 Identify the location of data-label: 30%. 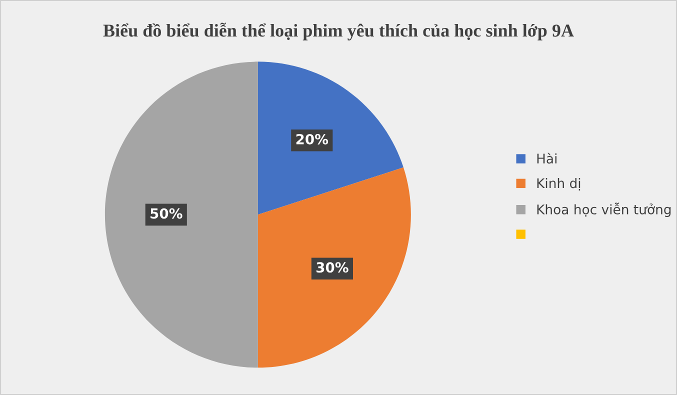
(332, 267).